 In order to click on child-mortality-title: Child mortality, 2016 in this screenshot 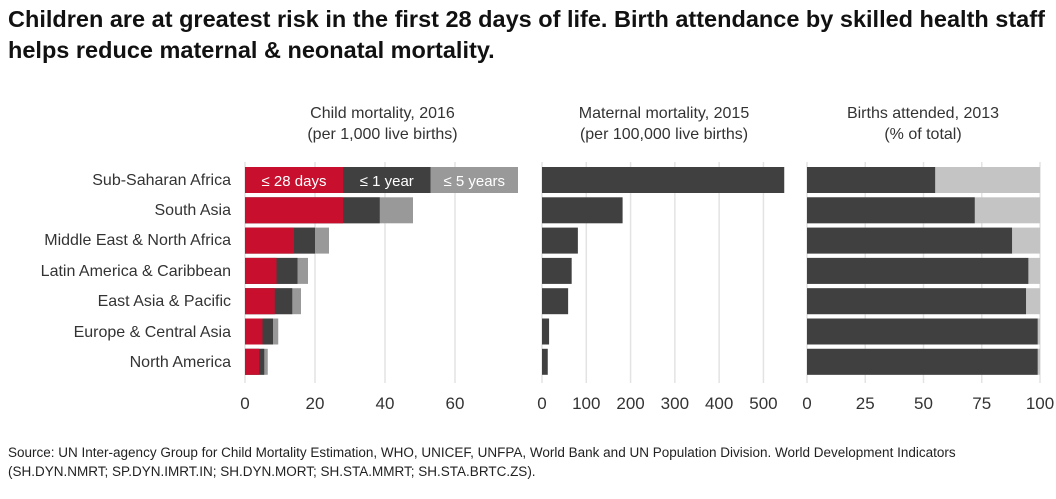, I will do `click(382, 113)`.